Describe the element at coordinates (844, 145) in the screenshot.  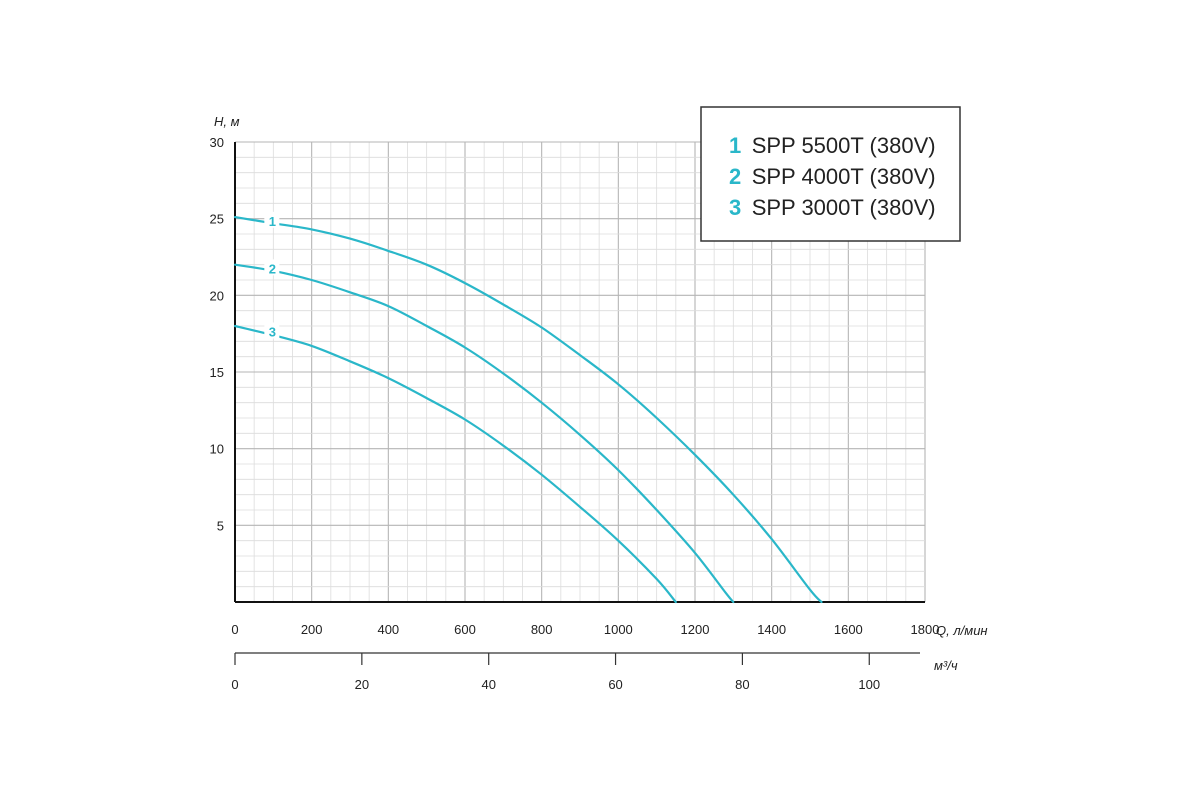
I see `legend-label: SPP 5500T (380V)` at that location.